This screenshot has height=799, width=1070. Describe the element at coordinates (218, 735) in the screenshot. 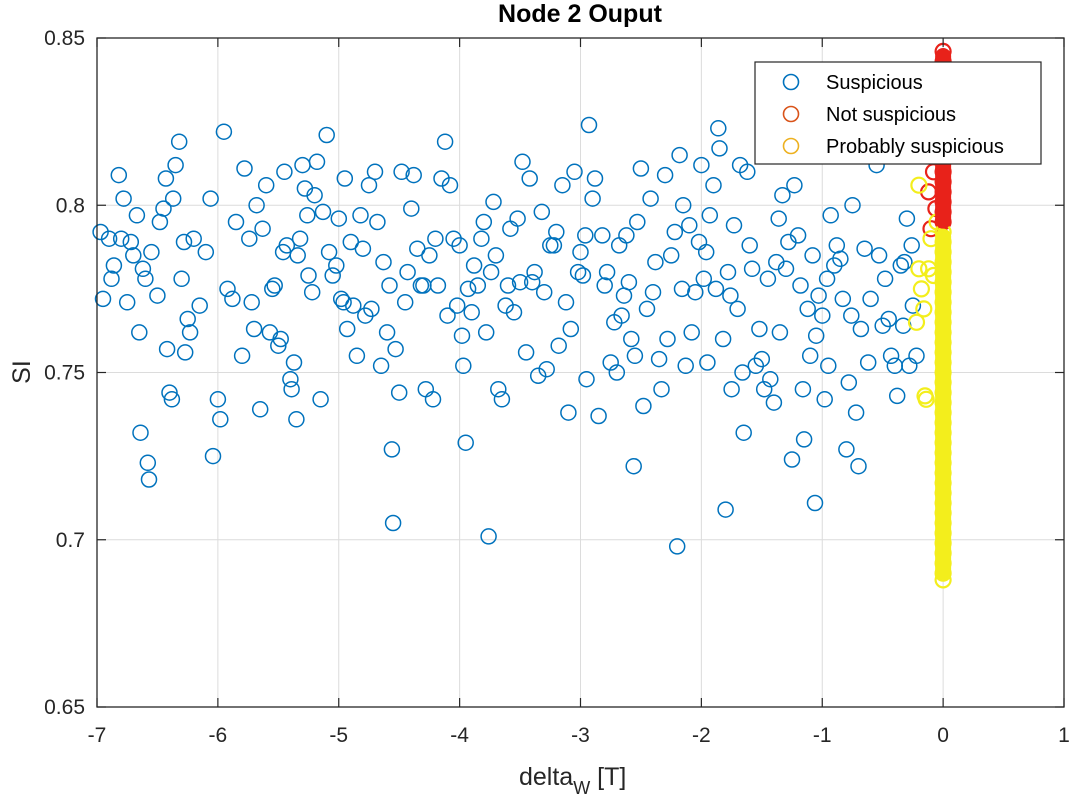

I see `x-tick-label: -6` at that location.